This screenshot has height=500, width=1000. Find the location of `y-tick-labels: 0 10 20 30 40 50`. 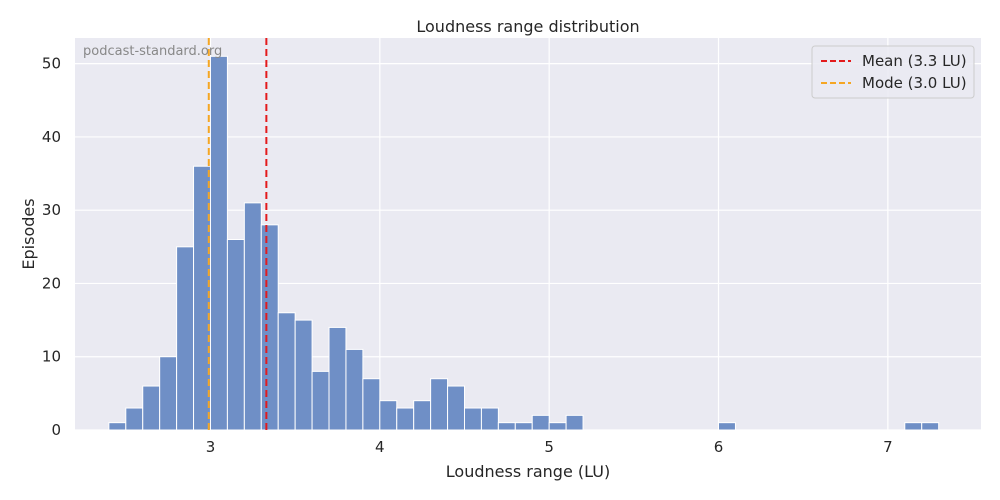

y-tick-labels: 0 10 20 30 40 50 is located at coordinates (51, 247).